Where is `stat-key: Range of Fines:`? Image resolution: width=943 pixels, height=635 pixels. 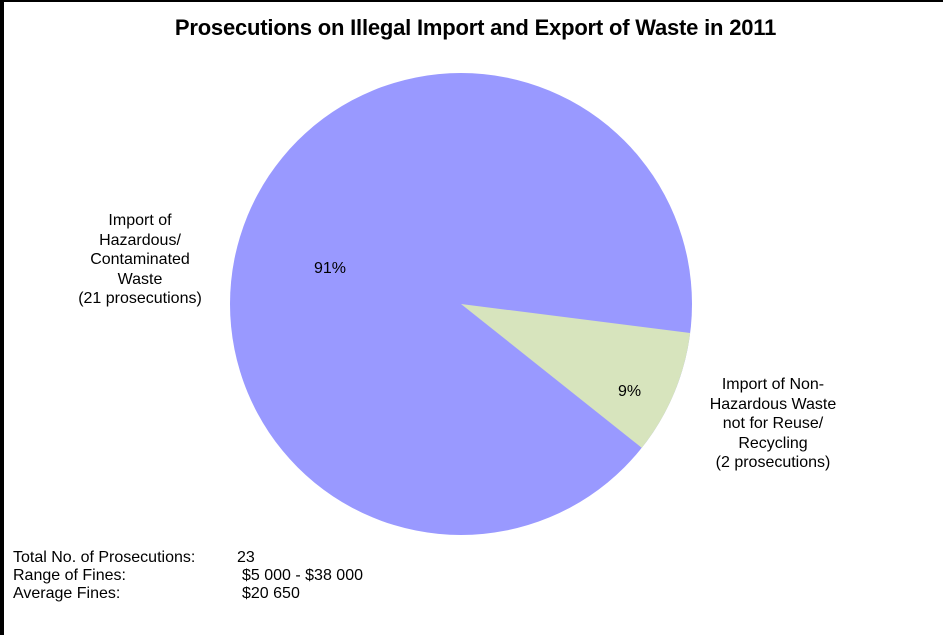 stat-key: Range of Fines: is located at coordinates (69, 575).